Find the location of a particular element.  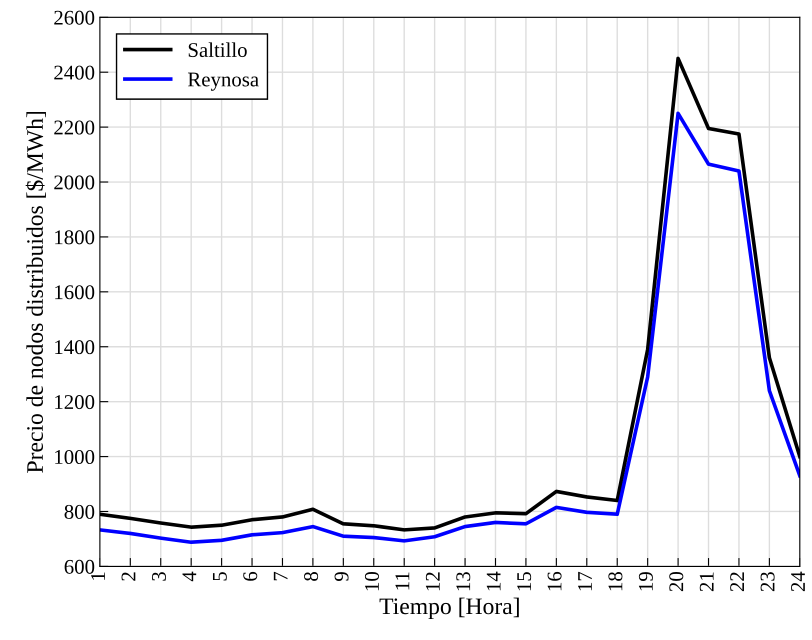

y-tick-label: 1800 is located at coordinates (74, 237).